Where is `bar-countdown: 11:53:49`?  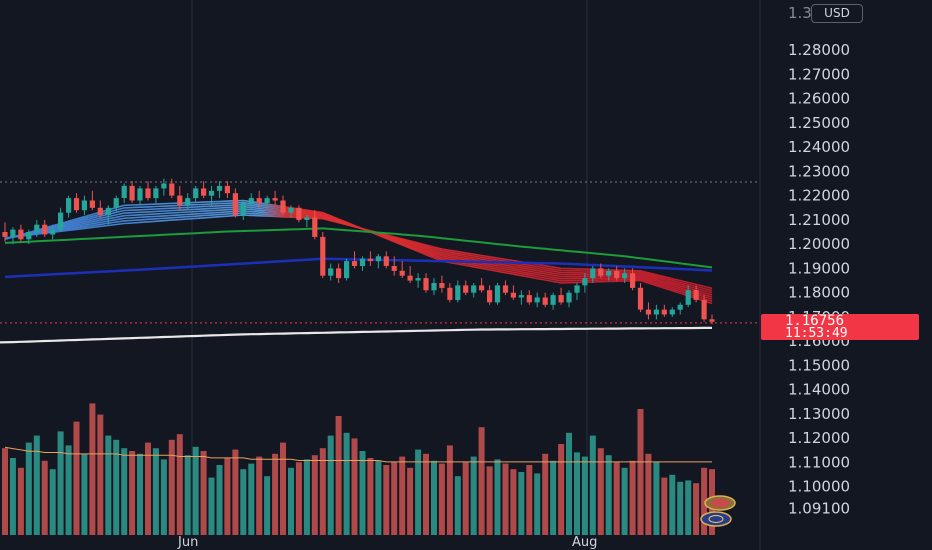
bar-countdown: 11:53:49 is located at coordinates (816, 333).